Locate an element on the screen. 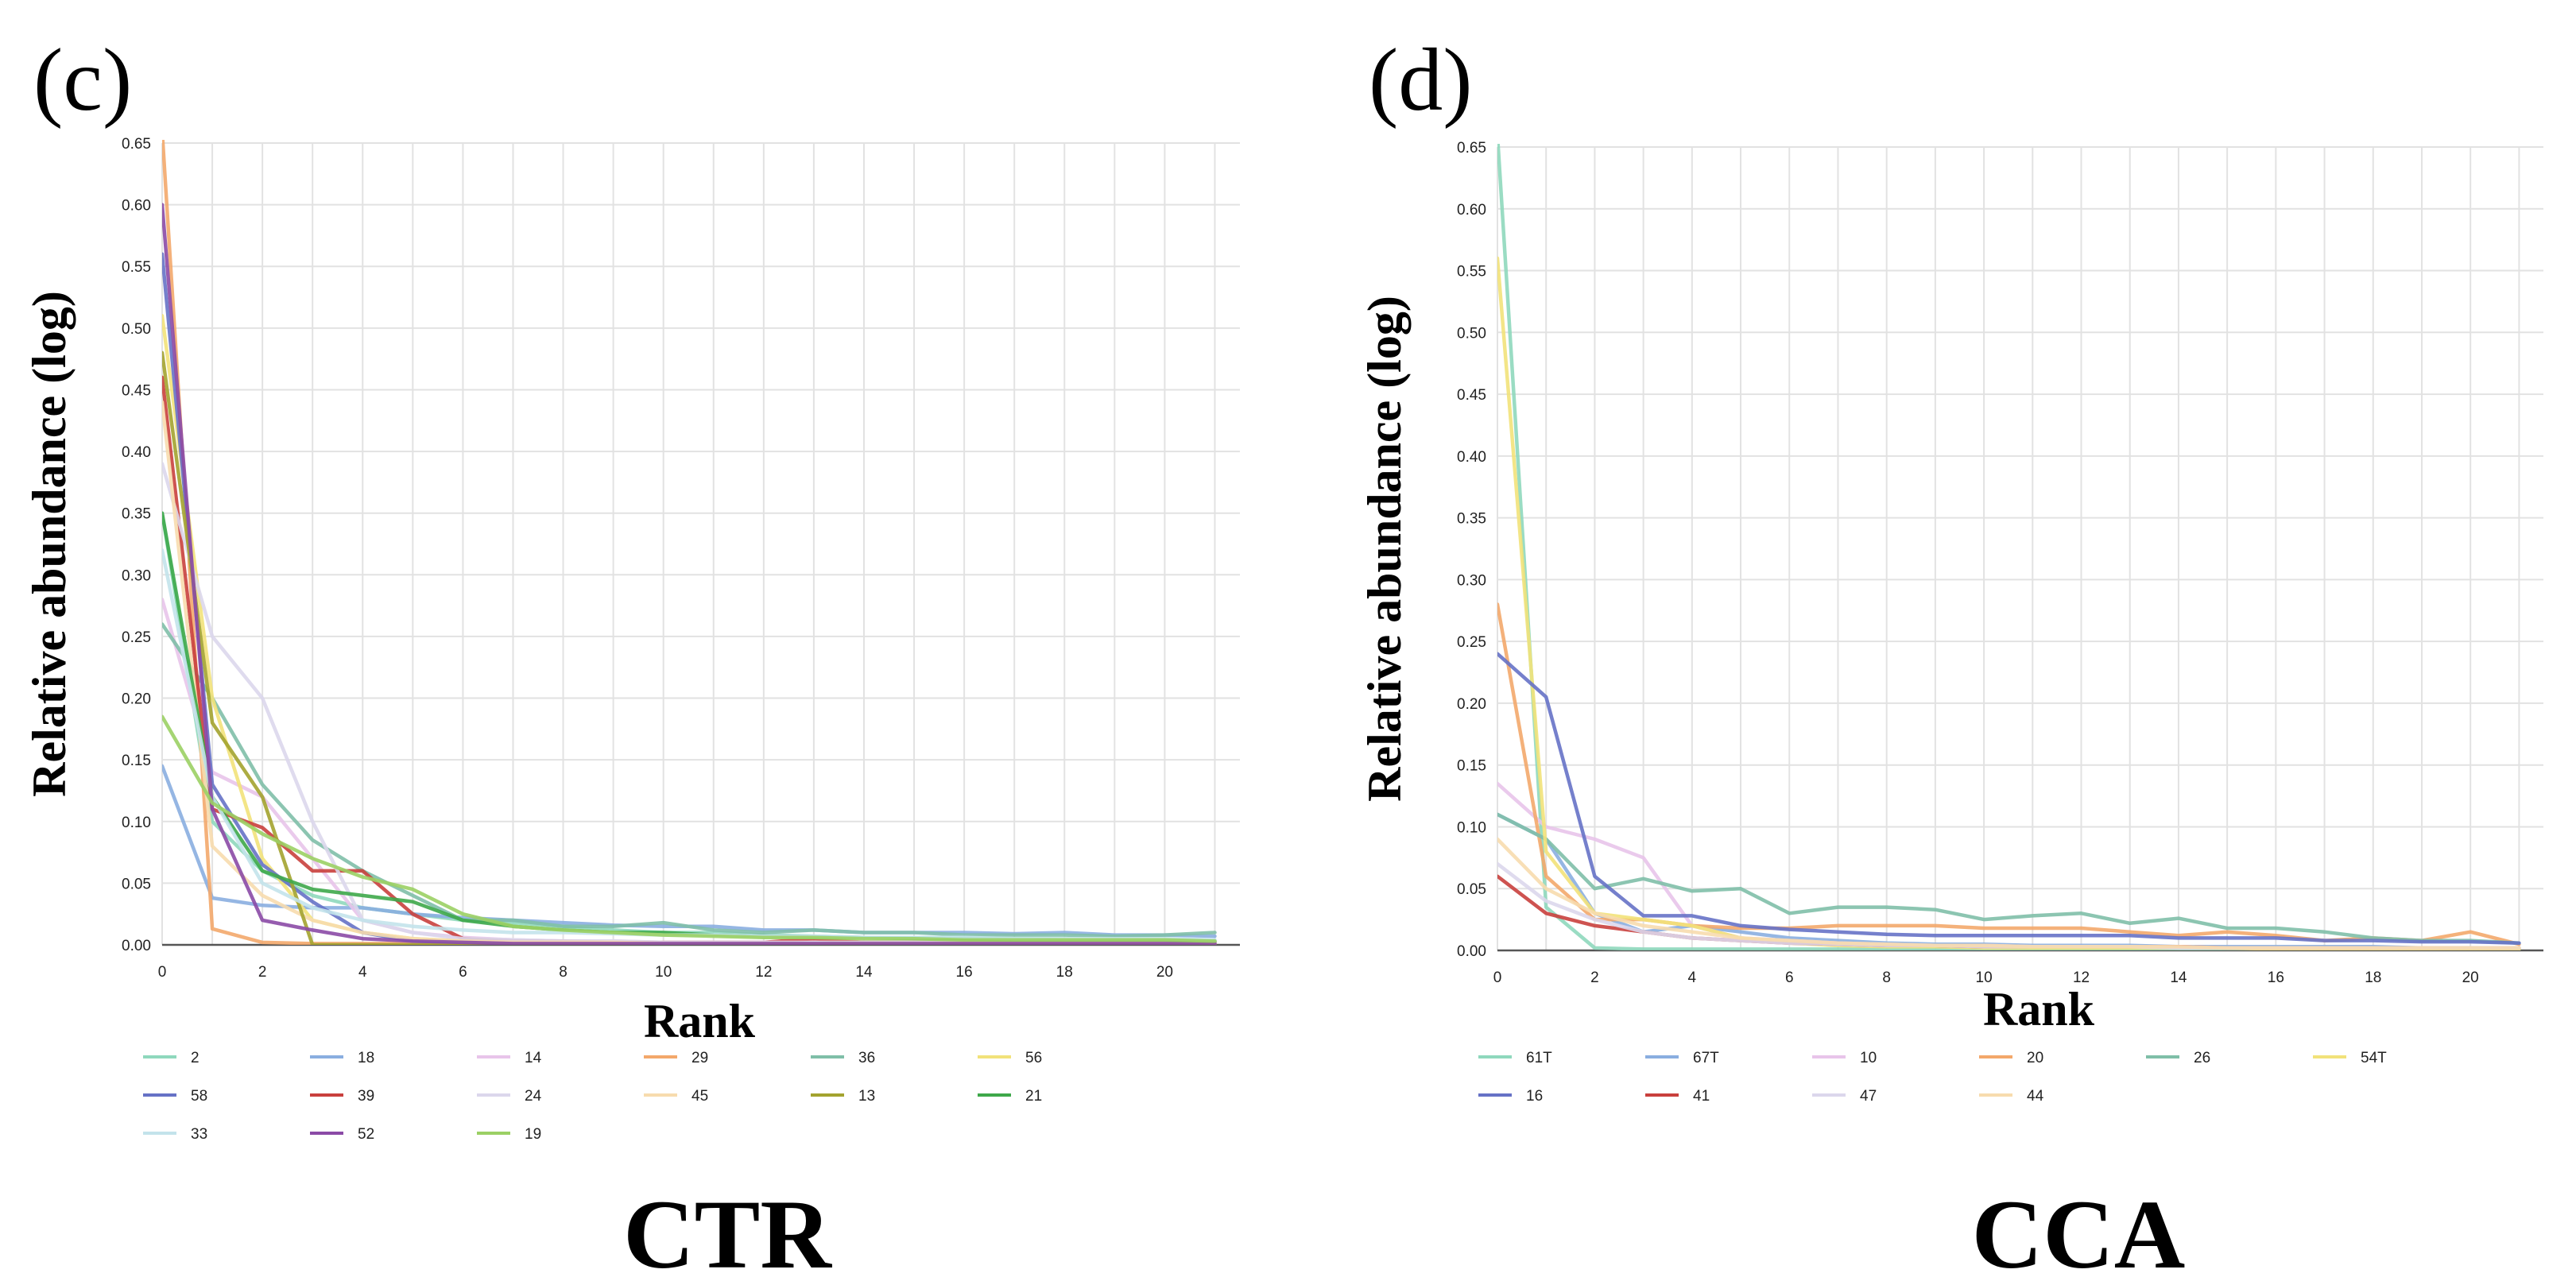 The image size is (2576, 1281). panel-d-title: CCA is located at coordinates (2079, 1230).